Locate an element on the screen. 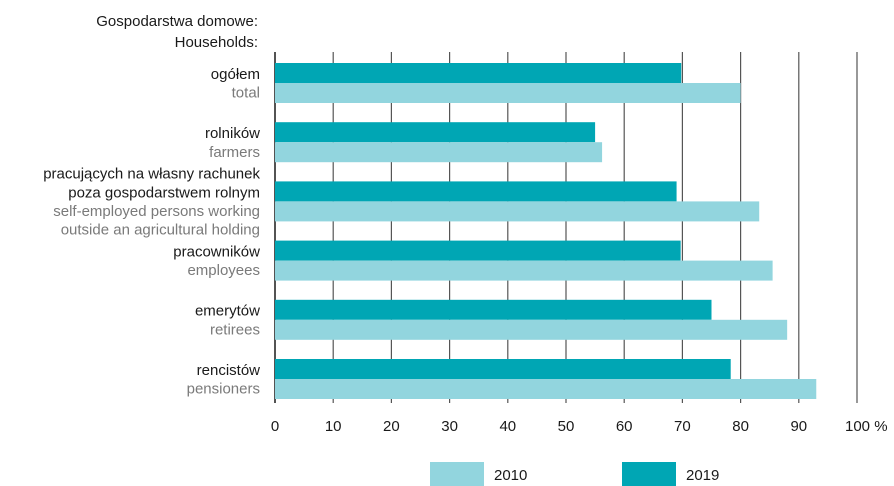 This screenshot has height=486, width=894. category-label-pl: emerytów is located at coordinates (227, 311).